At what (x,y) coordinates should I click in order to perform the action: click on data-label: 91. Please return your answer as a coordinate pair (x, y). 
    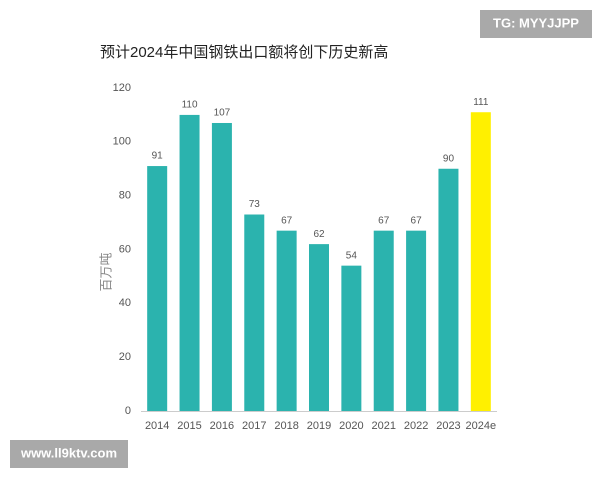
    Looking at the image, I should click on (158, 156).